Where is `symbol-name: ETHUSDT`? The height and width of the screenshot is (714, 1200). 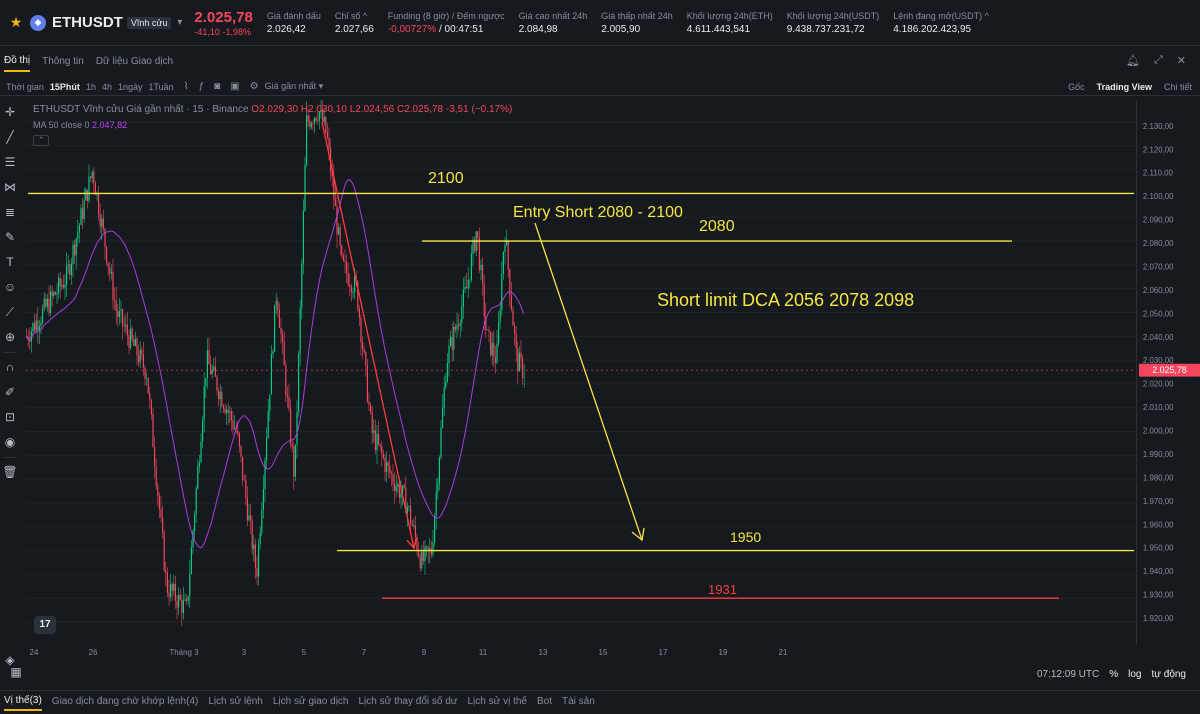 symbol-name: ETHUSDT is located at coordinates (87, 22).